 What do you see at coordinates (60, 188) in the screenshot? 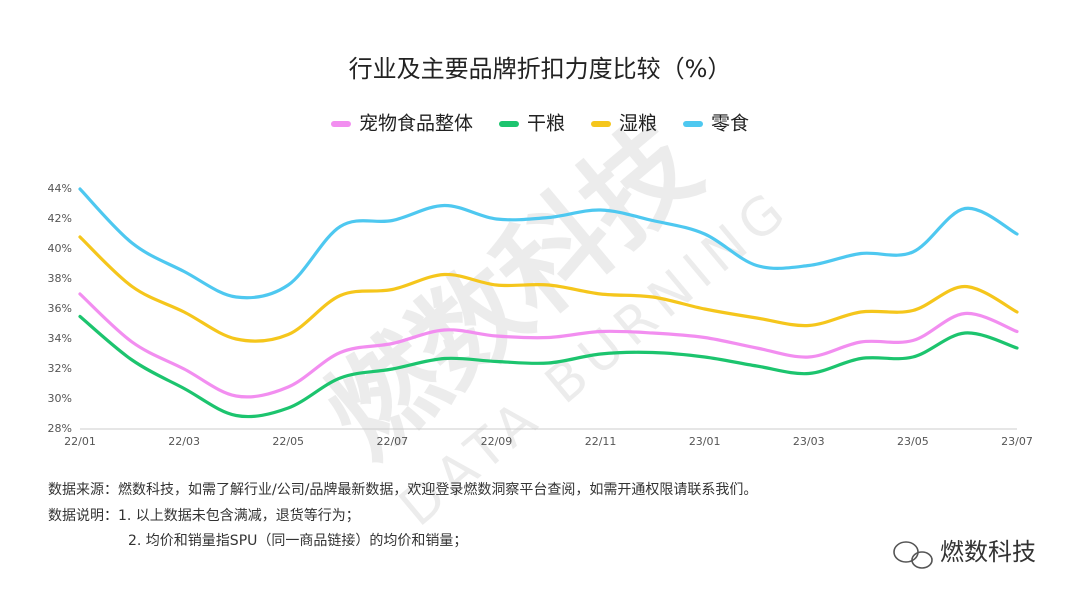
I see `y-tick-label: 44%` at bounding box center [60, 188].